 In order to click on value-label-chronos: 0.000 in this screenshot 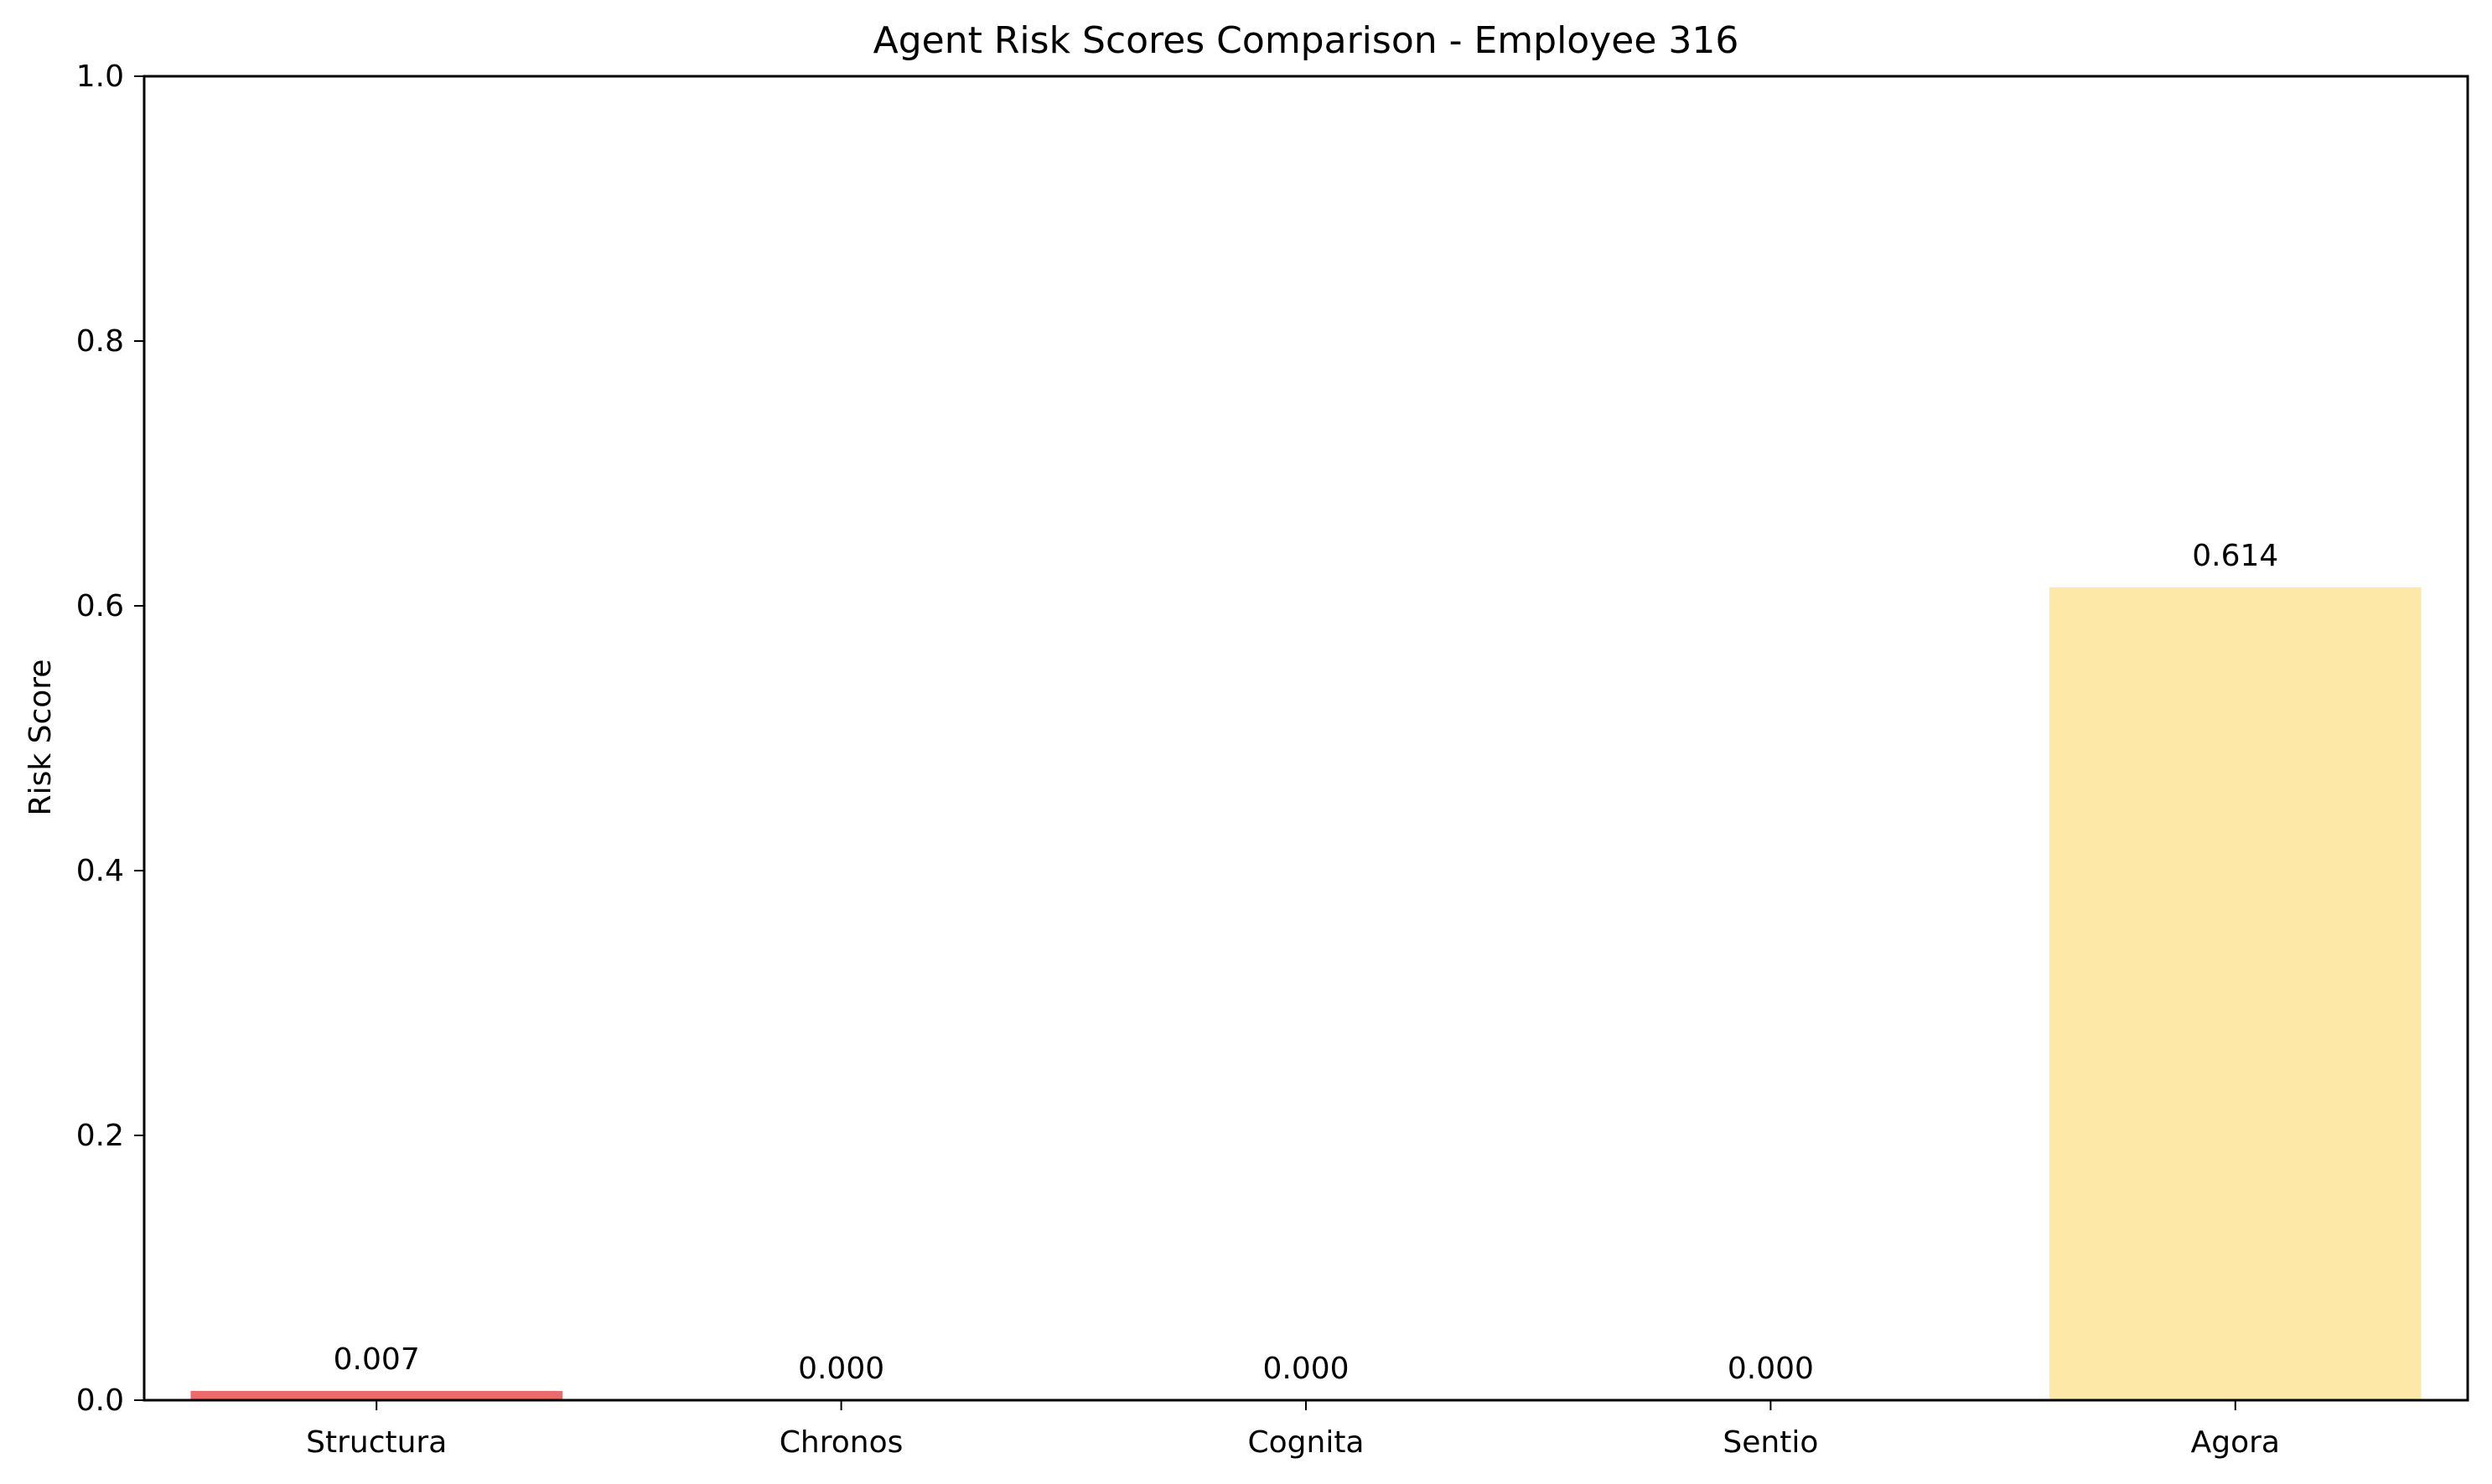, I will do `click(841, 1369)`.